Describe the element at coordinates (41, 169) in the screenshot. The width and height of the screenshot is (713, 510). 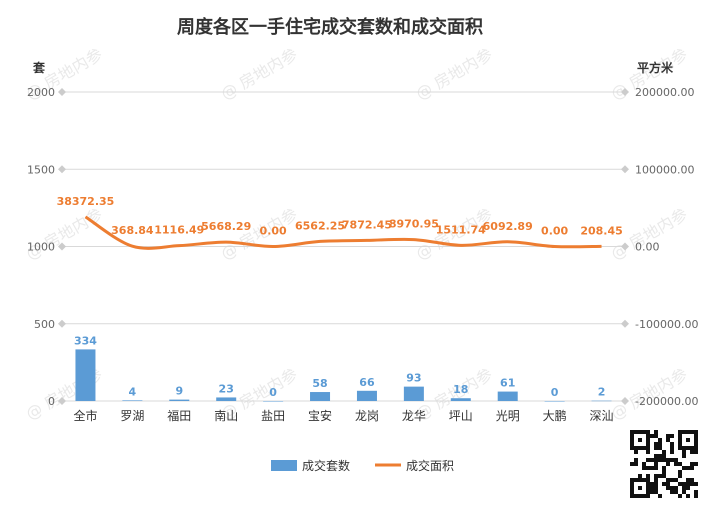
I see `left-tick-label: 1500` at that location.